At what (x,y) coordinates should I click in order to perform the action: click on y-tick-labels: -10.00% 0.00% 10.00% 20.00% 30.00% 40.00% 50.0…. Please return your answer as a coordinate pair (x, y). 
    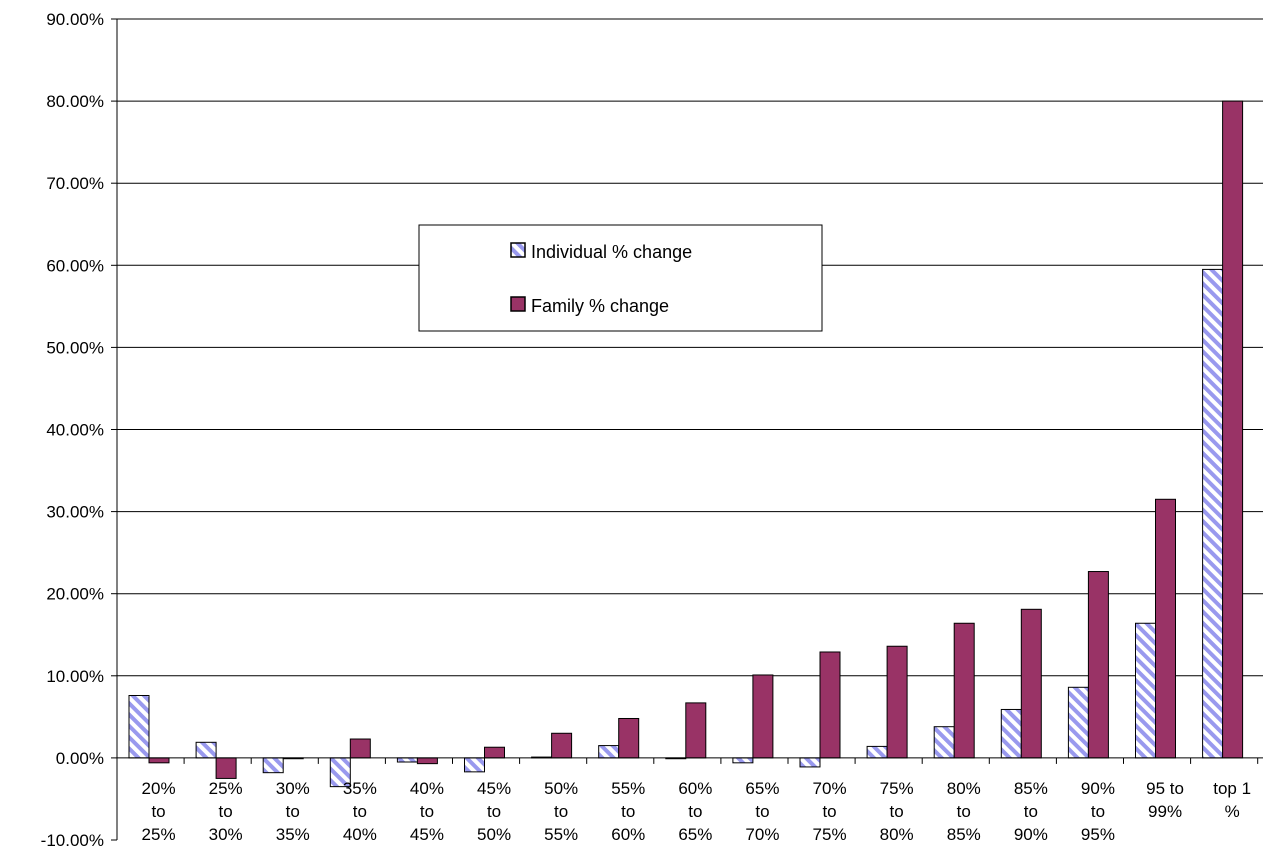
    Looking at the image, I should click on (72, 430).